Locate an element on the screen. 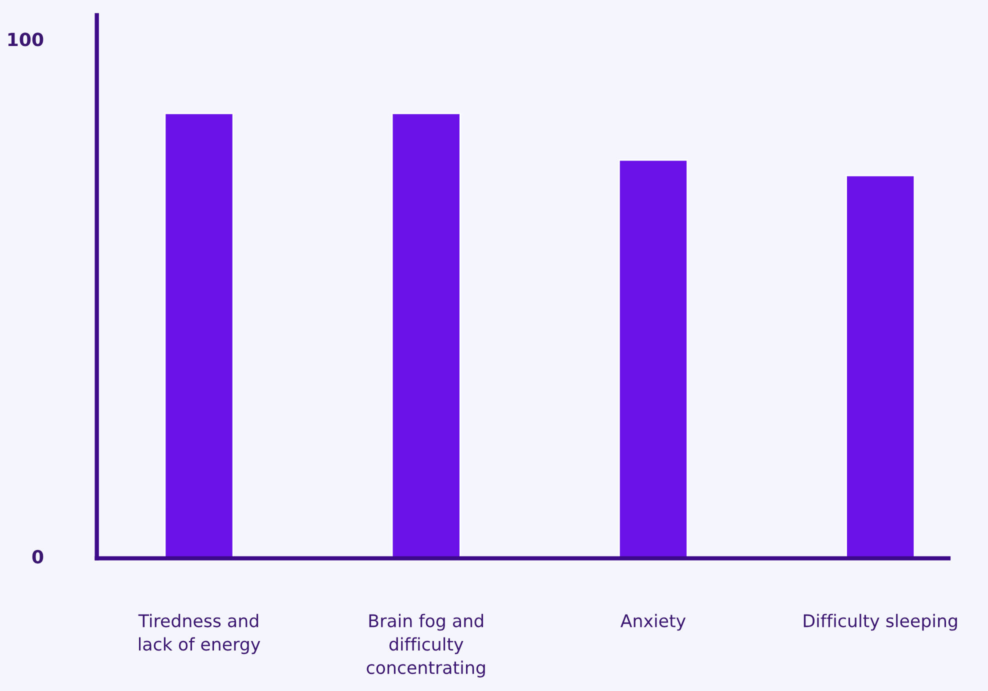  x-tick-label: Anxiety is located at coordinates (653, 622).